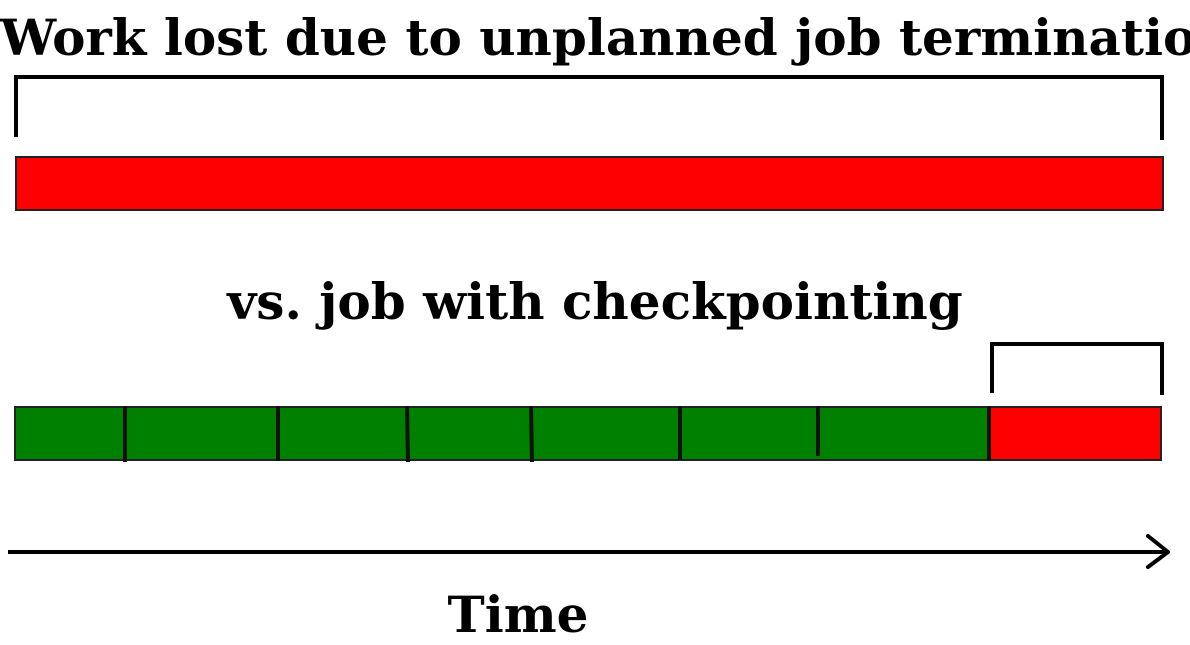  Describe the element at coordinates (589, 551) in the screenshot. I see `time-axis-arrow` at that location.